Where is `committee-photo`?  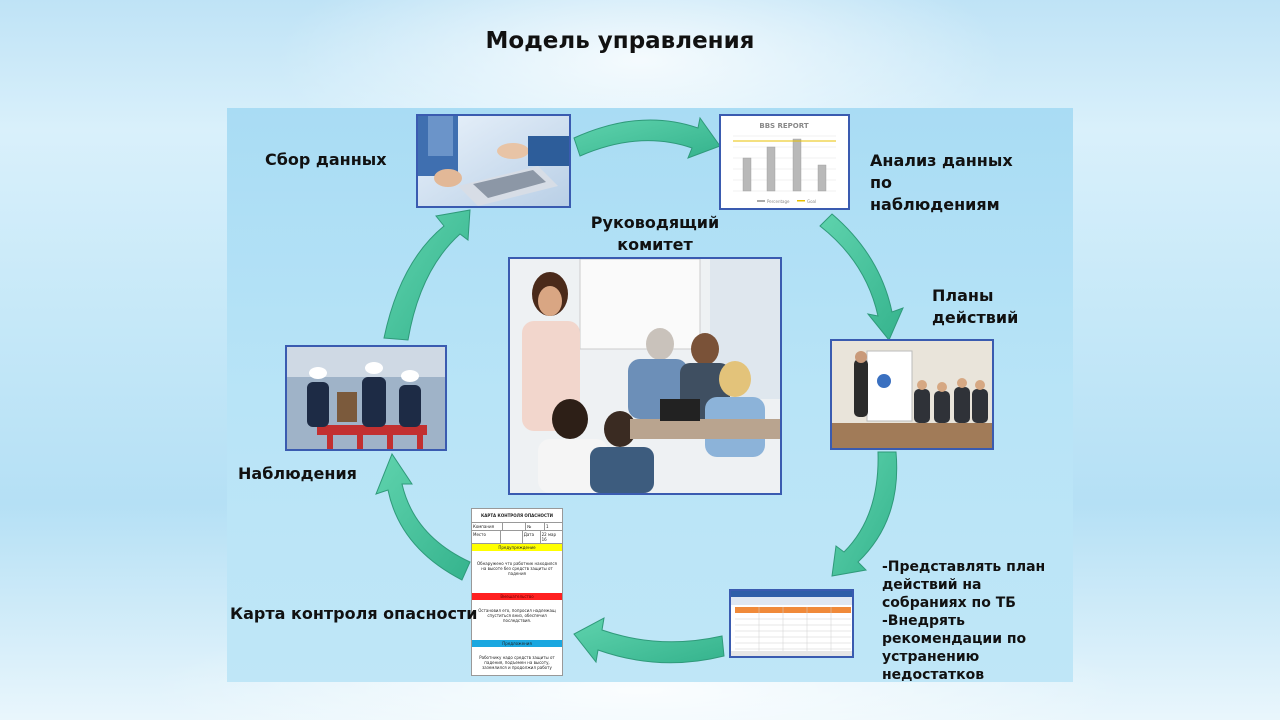
committee-photo is located at coordinates (645, 376).